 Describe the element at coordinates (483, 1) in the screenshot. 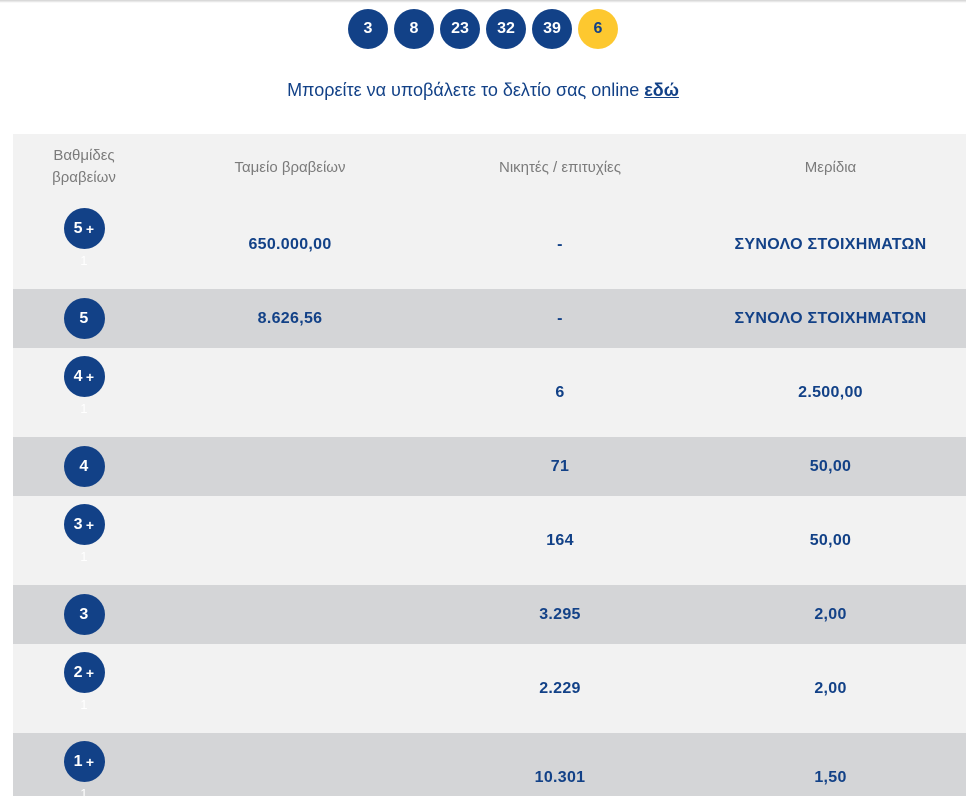

I see `top-shadow` at that location.